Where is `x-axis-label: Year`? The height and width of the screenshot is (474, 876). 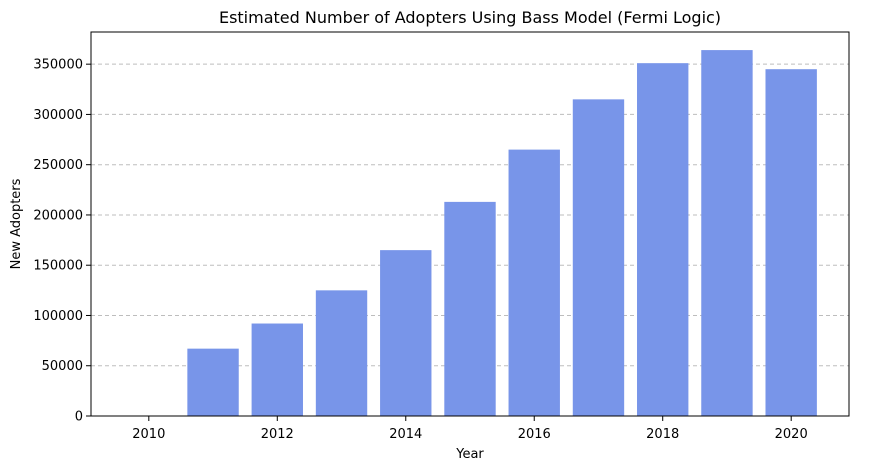
x-axis-label: Year is located at coordinates (469, 454).